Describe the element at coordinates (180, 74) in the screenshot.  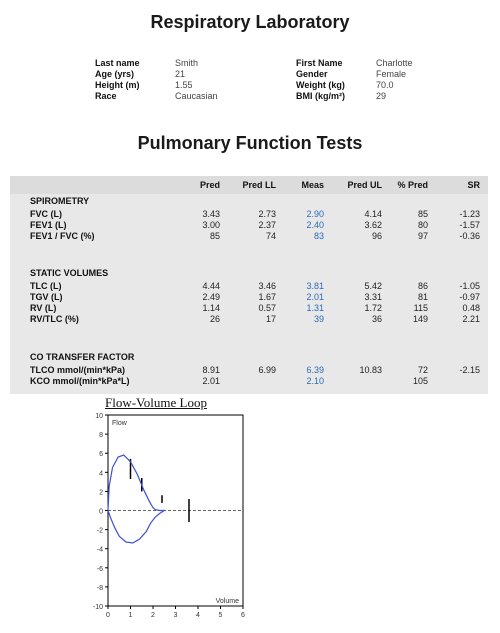
I see `field-value: 21` at that location.